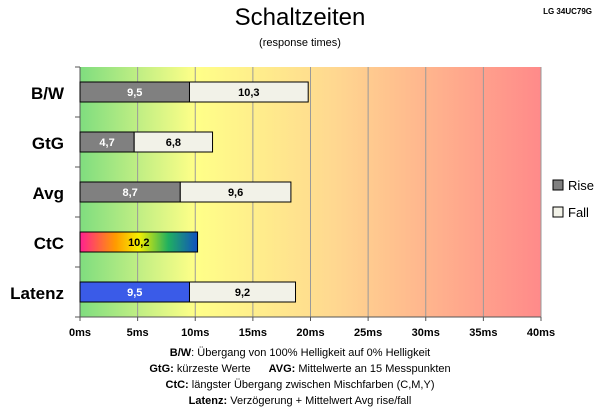 This screenshot has height=415, width=600. What do you see at coordinates (80, 333) in the screenshot?
I see `x-tick-label: 0ms` at bounding box center [80, 333].